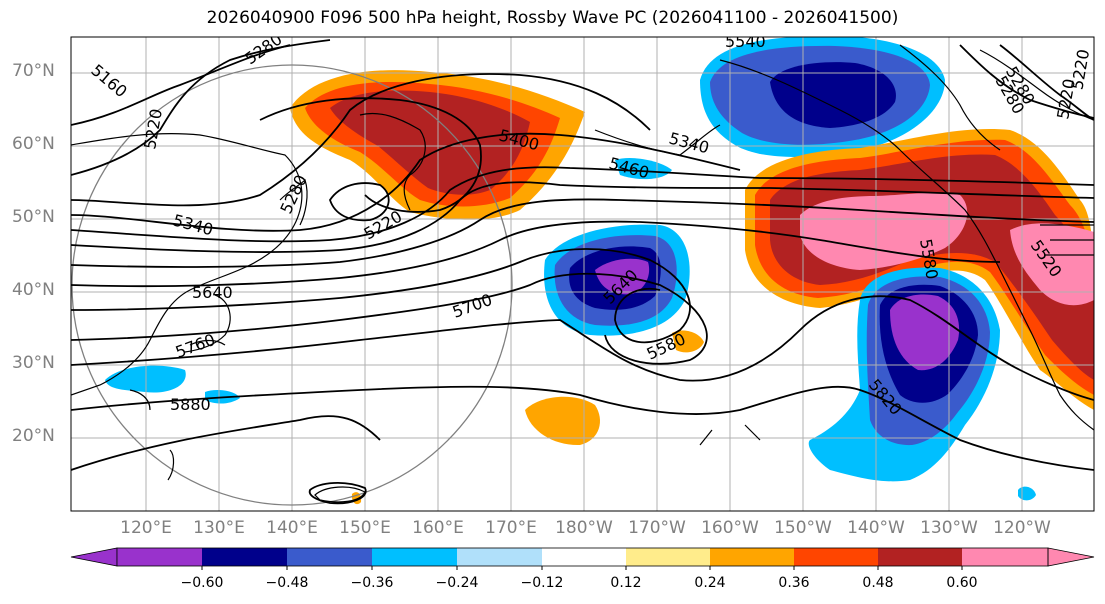 The image size is (1105, 604). What do you see at coordinates (457, 583) in the screenshot?
I see `colorbar-tick-label: −0.24` at bounding box center [457, 583].